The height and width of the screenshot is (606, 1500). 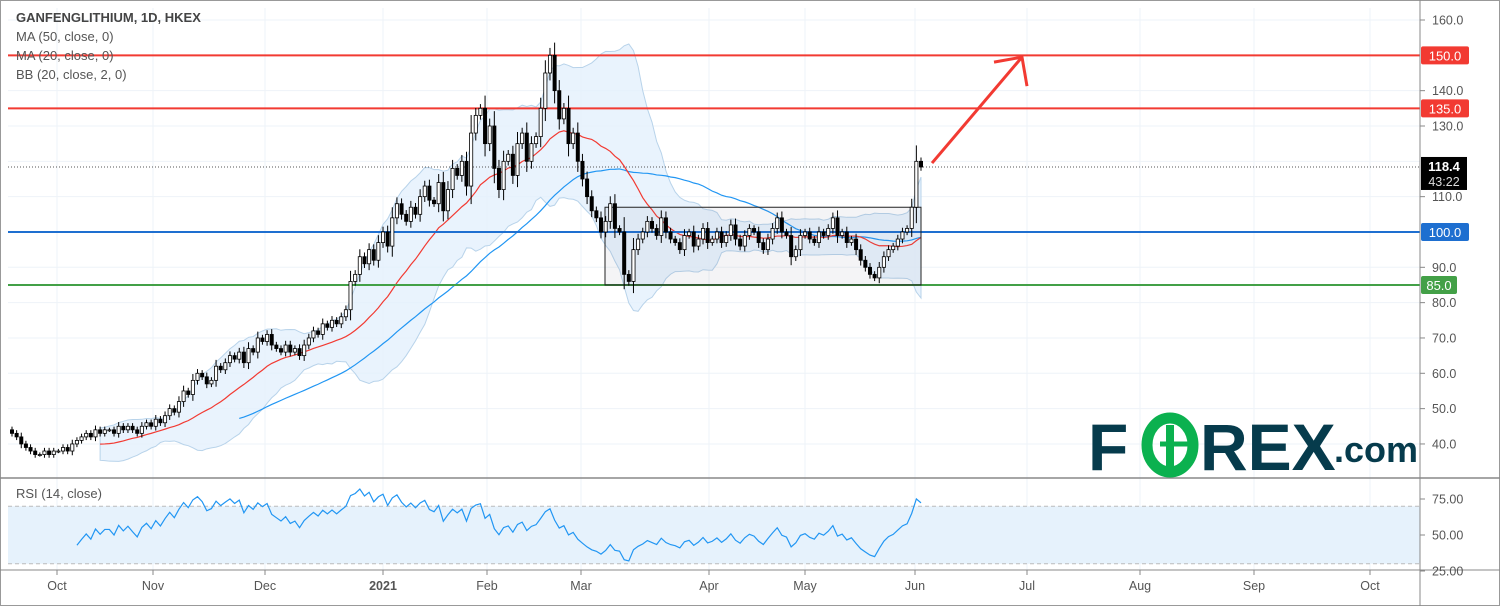 I want to click on legend-ma50: MA (50, close, 0), so click(x=65, y=36).